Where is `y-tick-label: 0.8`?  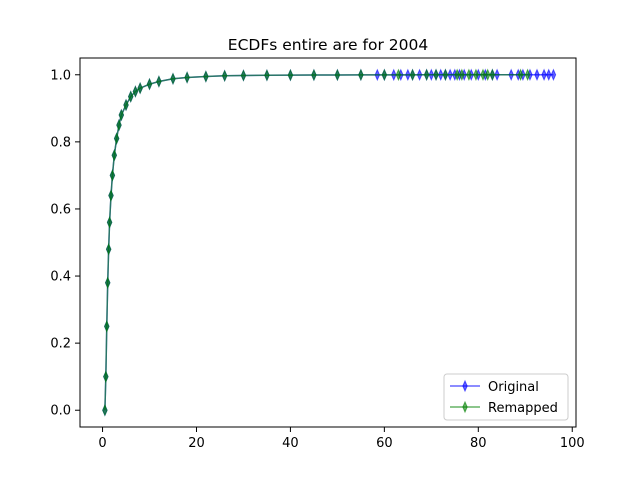
y-tick-label: 0.8 is located at coordinates (60, 142).